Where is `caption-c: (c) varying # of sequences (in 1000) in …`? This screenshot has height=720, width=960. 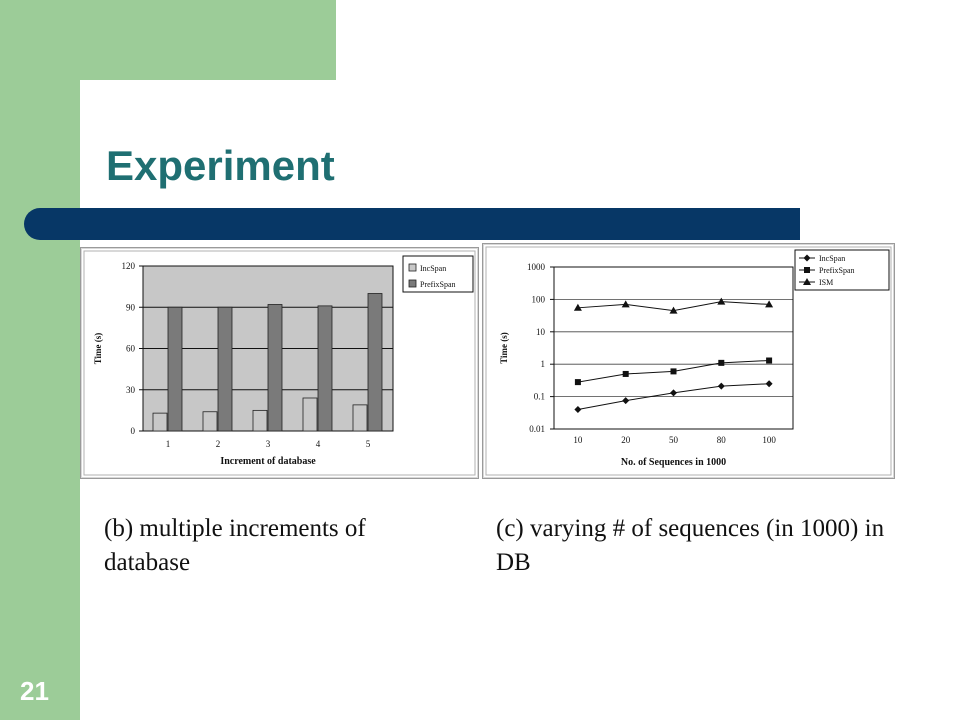
caption-c: (c) varying # of sequences (in 1000) in … is located at coordinates (690, 545).